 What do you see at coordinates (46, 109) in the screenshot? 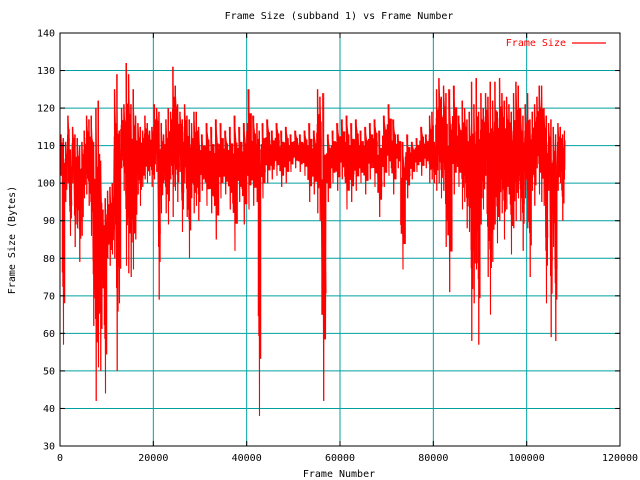
I see `y-tick-label-9: 120` at bounding box center [46, 109].